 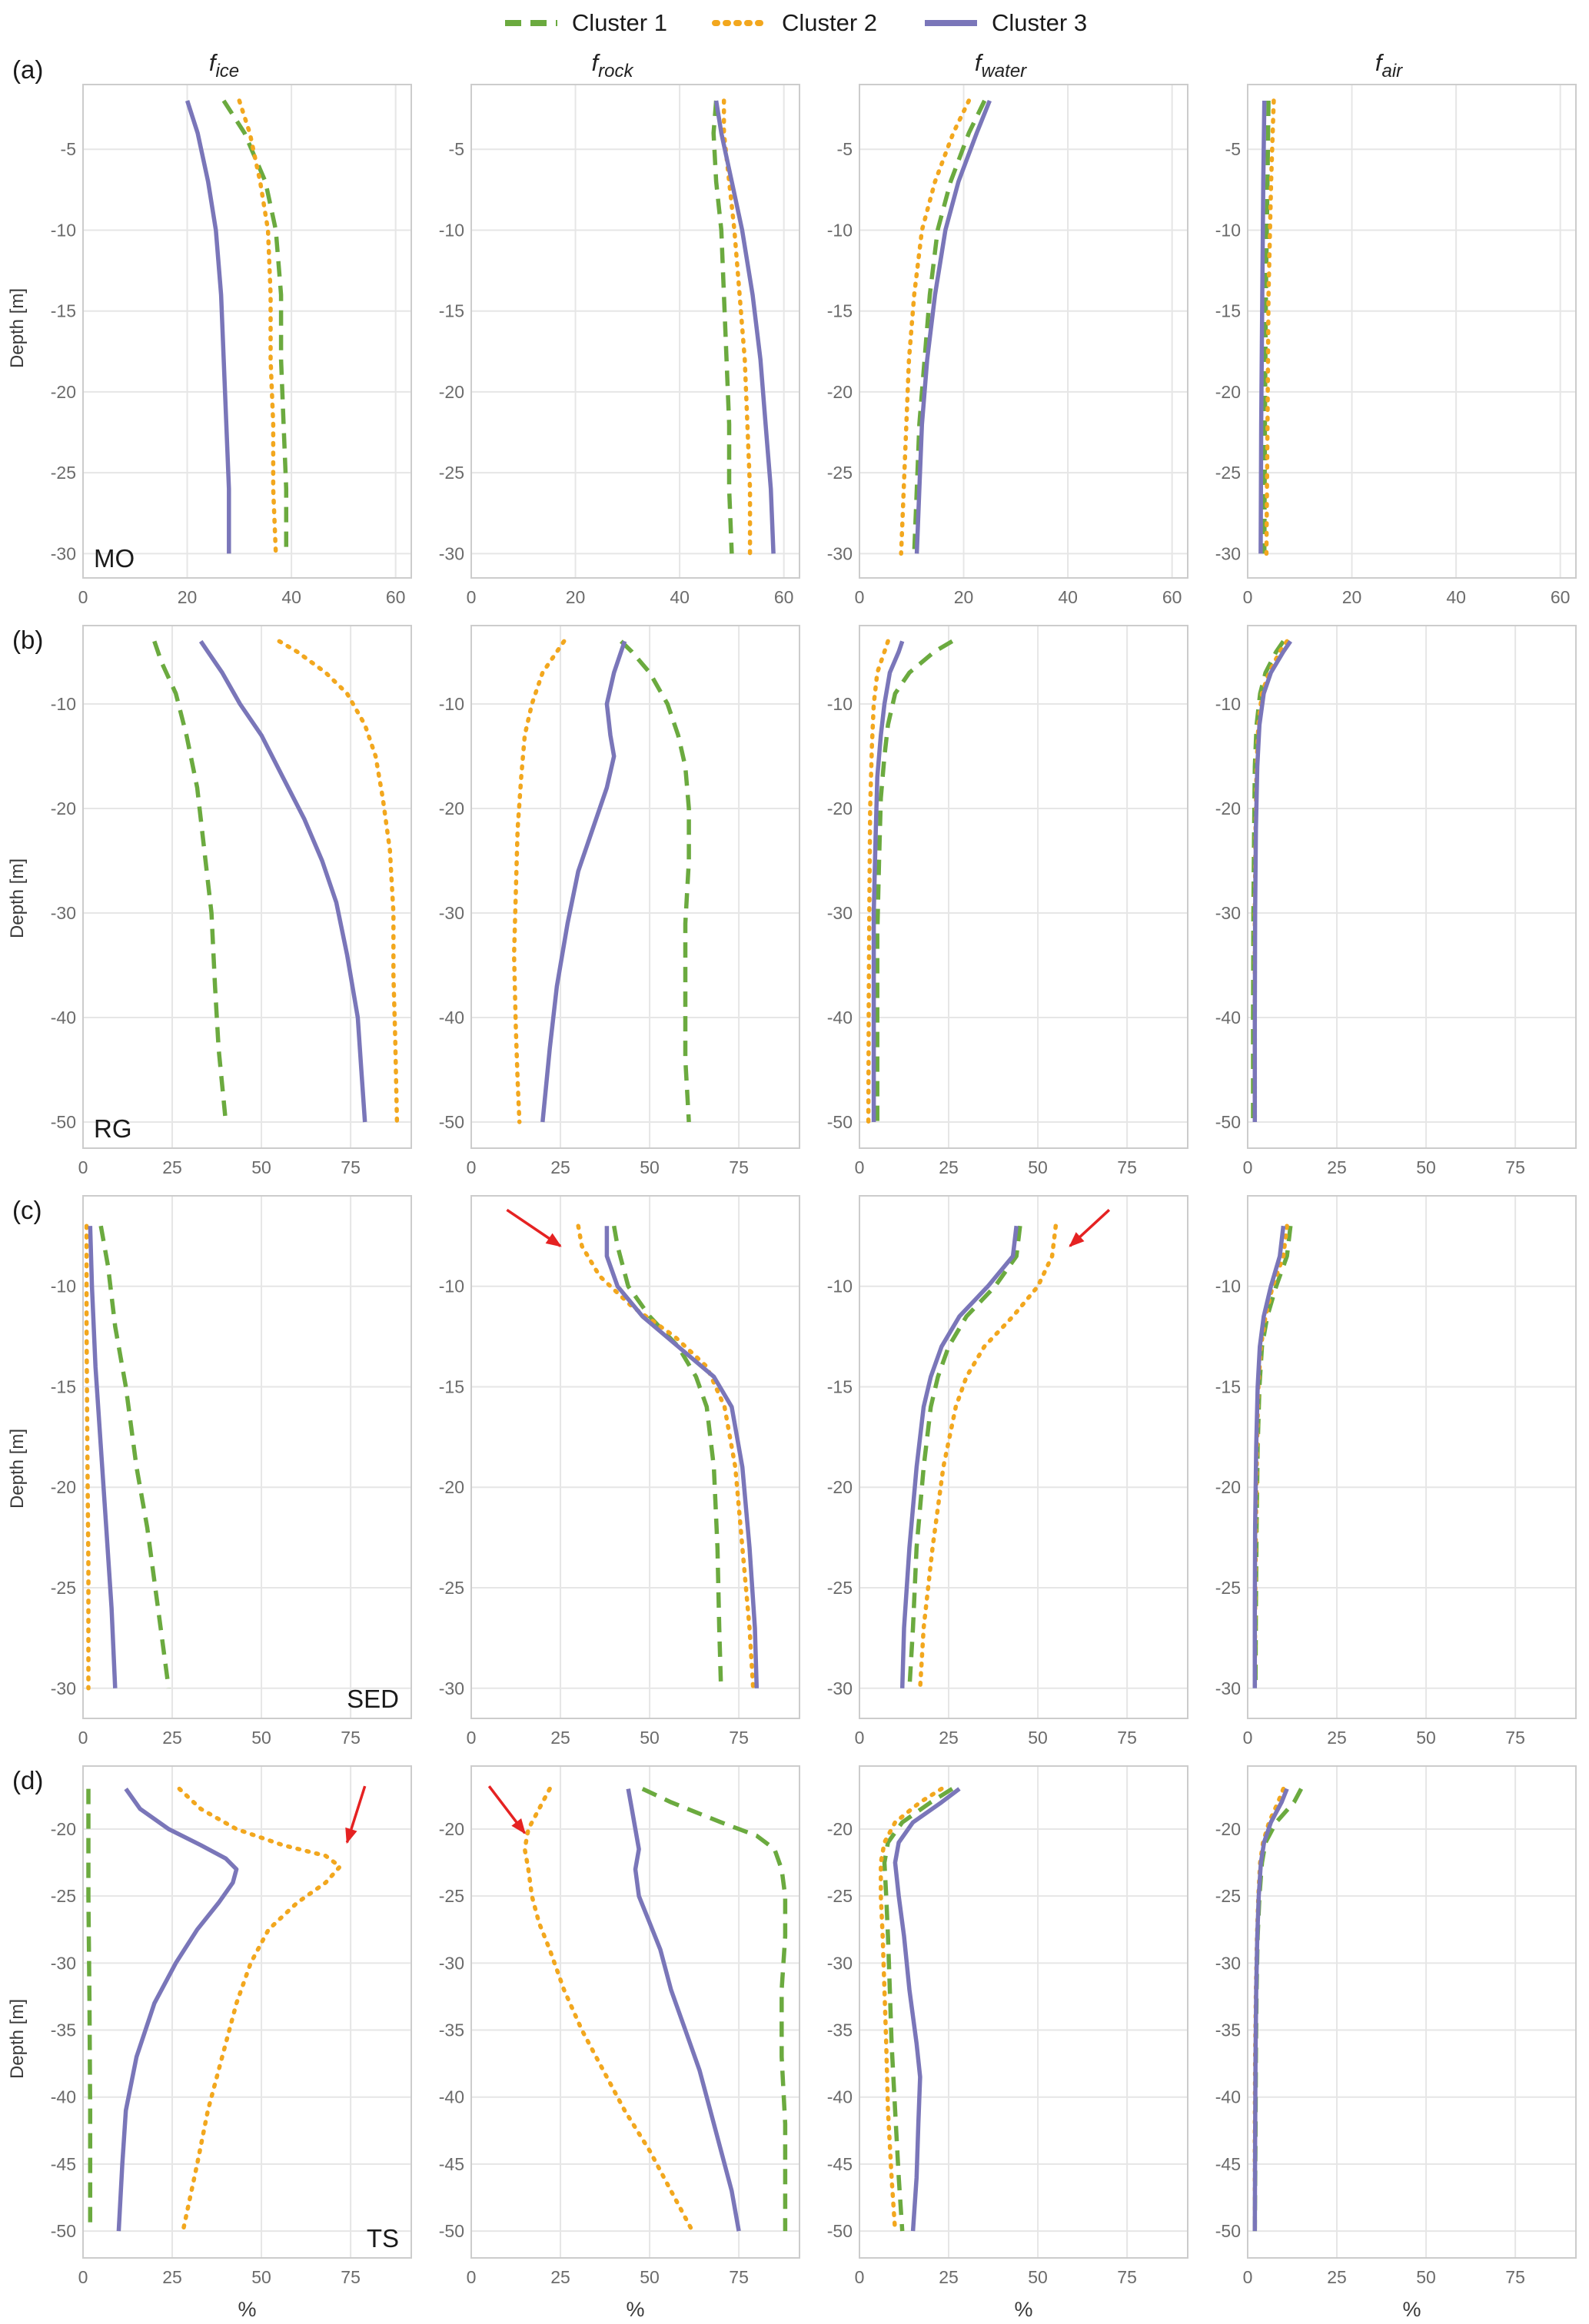 What do you see at coordinates (17, 328) in the screenshot?
I see `y-axis-label: Depth [m]` at bounding box center [17, 328].